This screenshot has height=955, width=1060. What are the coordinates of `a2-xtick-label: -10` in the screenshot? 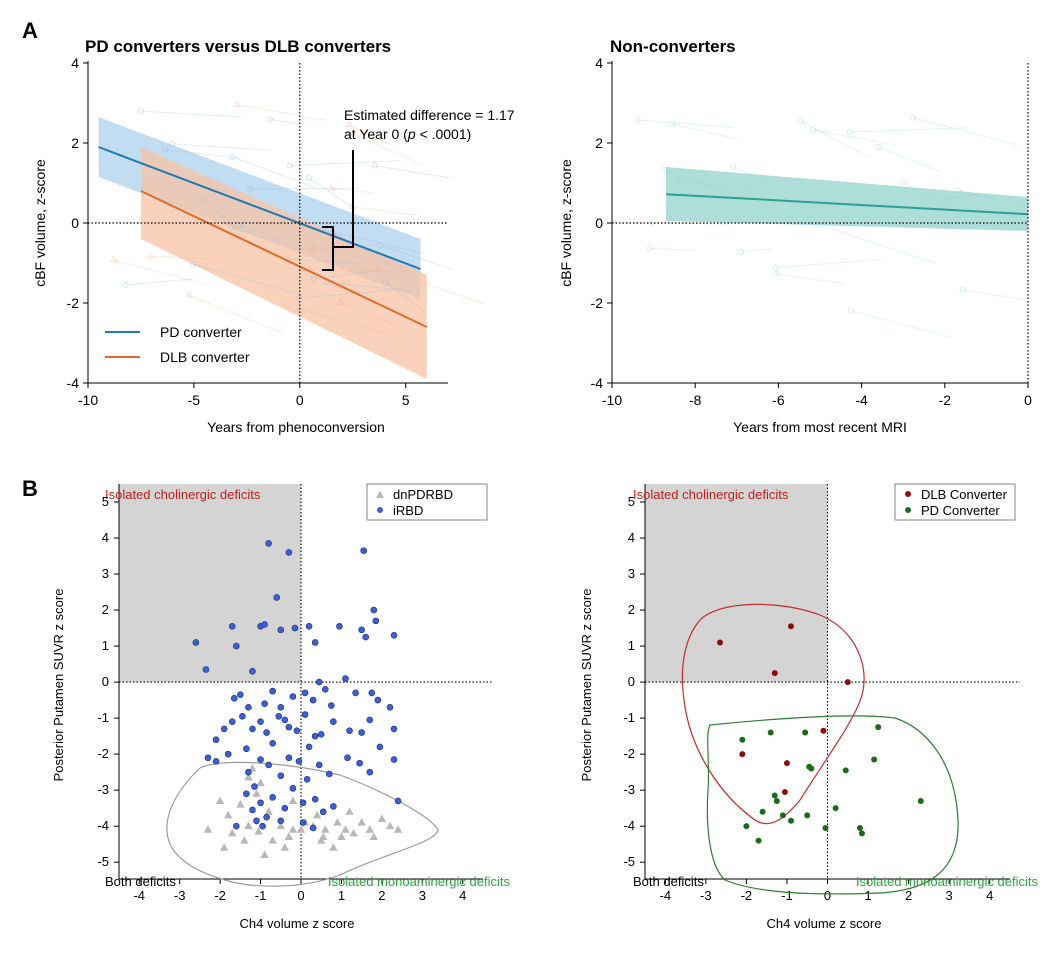 It's located at (612, 400).